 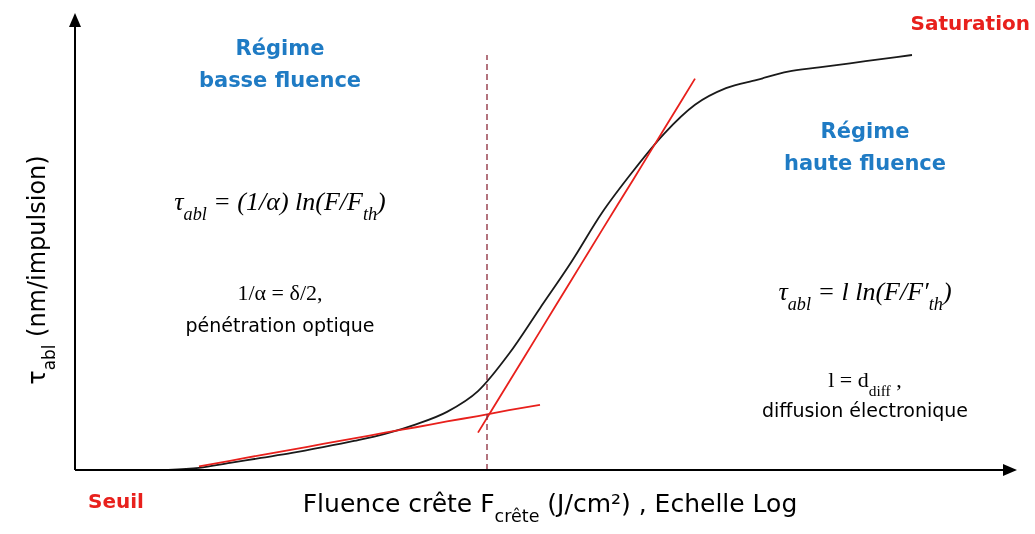 I want to click on text: Saturation, so click(x=970, y=23).